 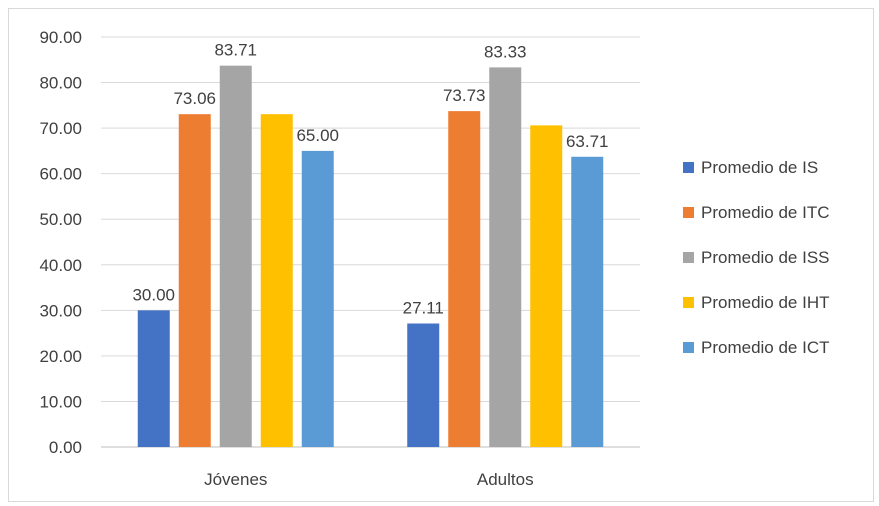 What do you see at coordinates (587, 141) in the screenshot?
I see `data-label: 63.71` at bounding box center [587, 141].